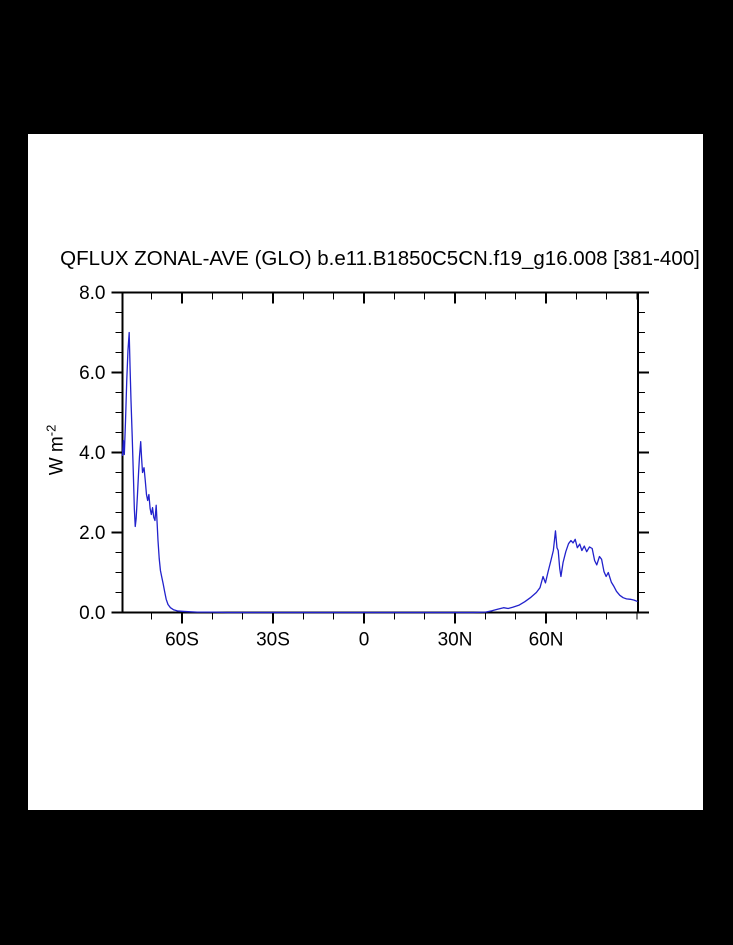  I want to click on x-tick-label: 30S, so click(273, 640).